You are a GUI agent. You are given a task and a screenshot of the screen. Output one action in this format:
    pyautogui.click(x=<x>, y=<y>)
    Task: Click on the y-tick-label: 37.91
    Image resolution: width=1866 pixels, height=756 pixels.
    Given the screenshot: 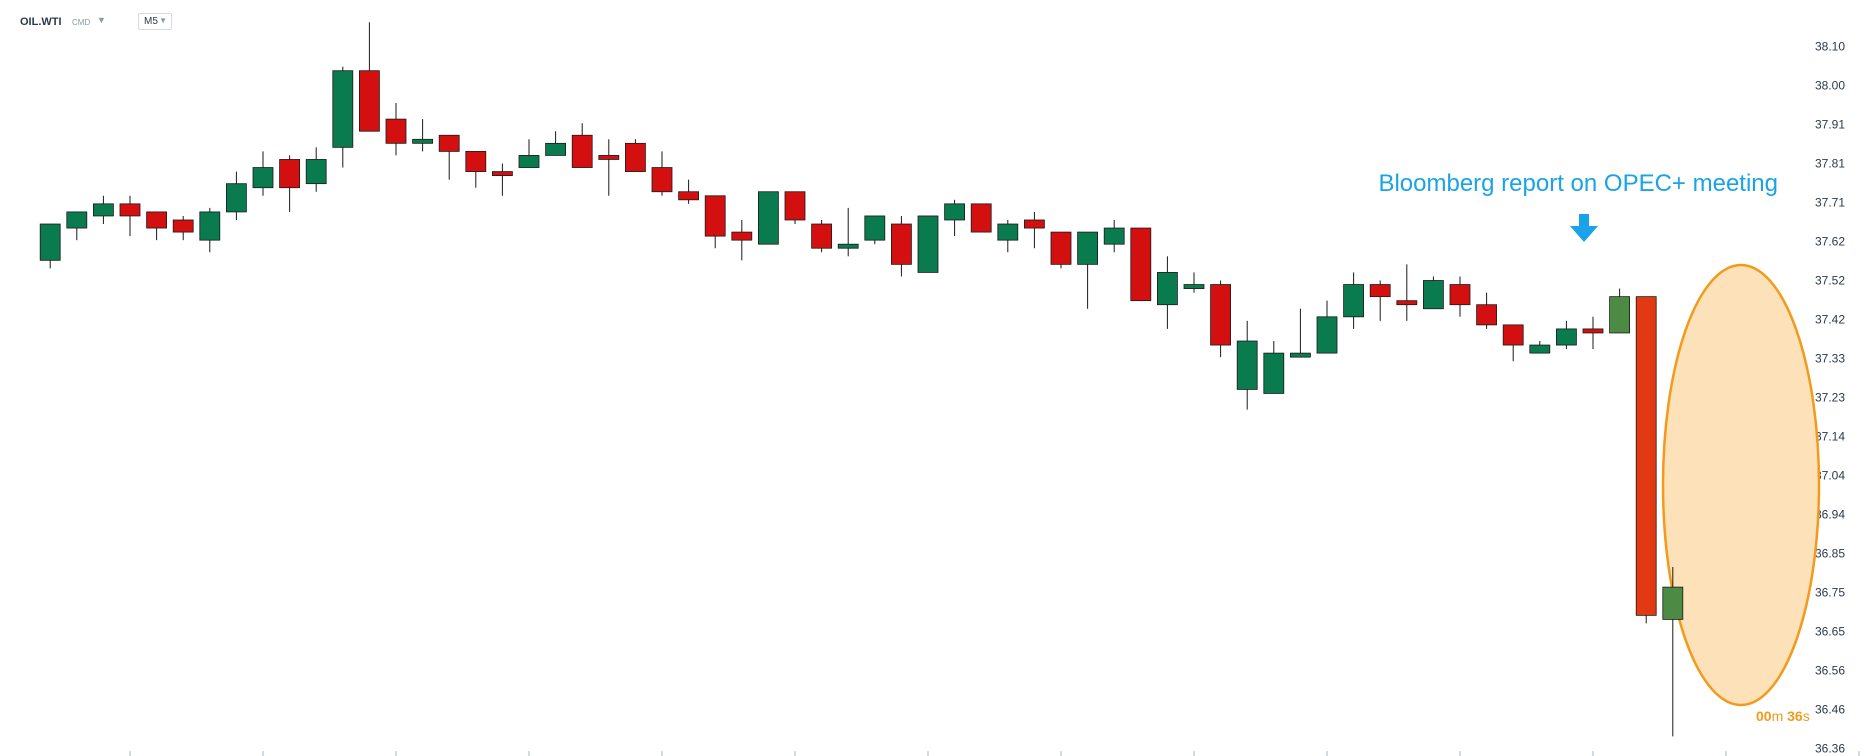 What is the action you would take?
    pyautogui.click(x=1830, y=125)
    